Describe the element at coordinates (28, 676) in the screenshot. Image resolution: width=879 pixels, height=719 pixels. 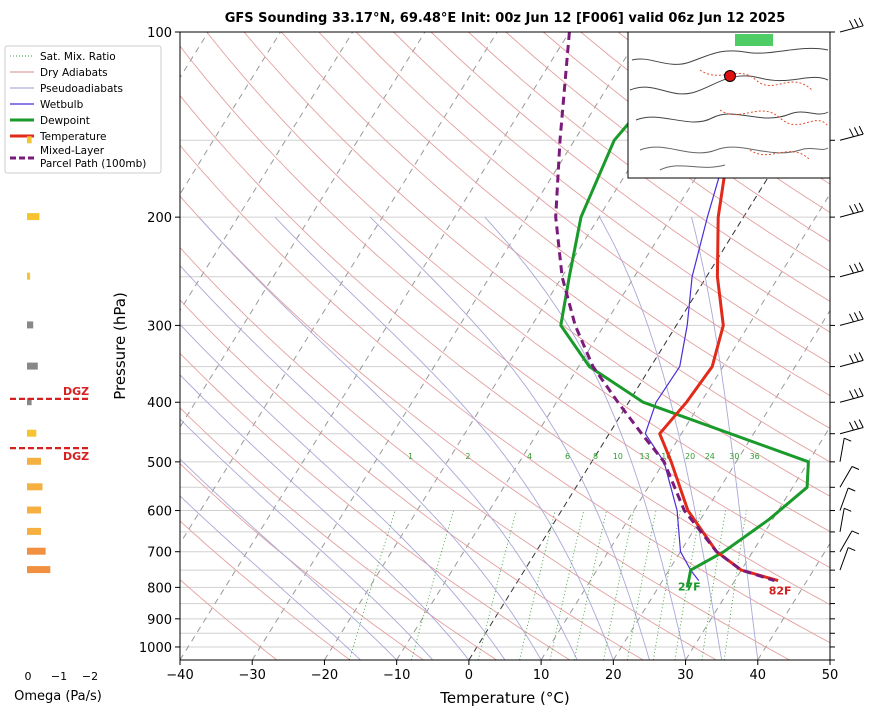
I see `omega-tick-label: 0` at that location.